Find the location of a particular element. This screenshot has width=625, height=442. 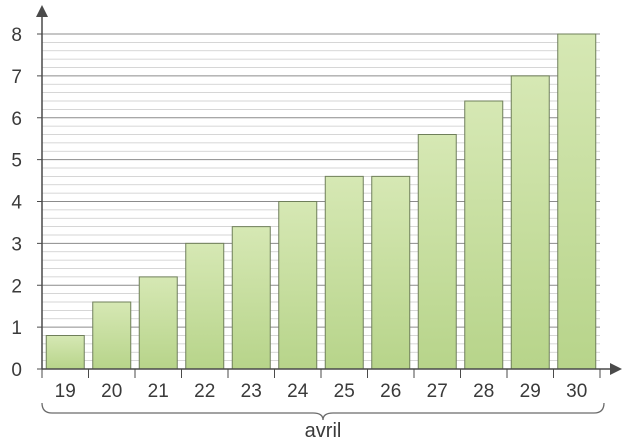

y-tick-label: 6 is located at coordinates (16, 119).